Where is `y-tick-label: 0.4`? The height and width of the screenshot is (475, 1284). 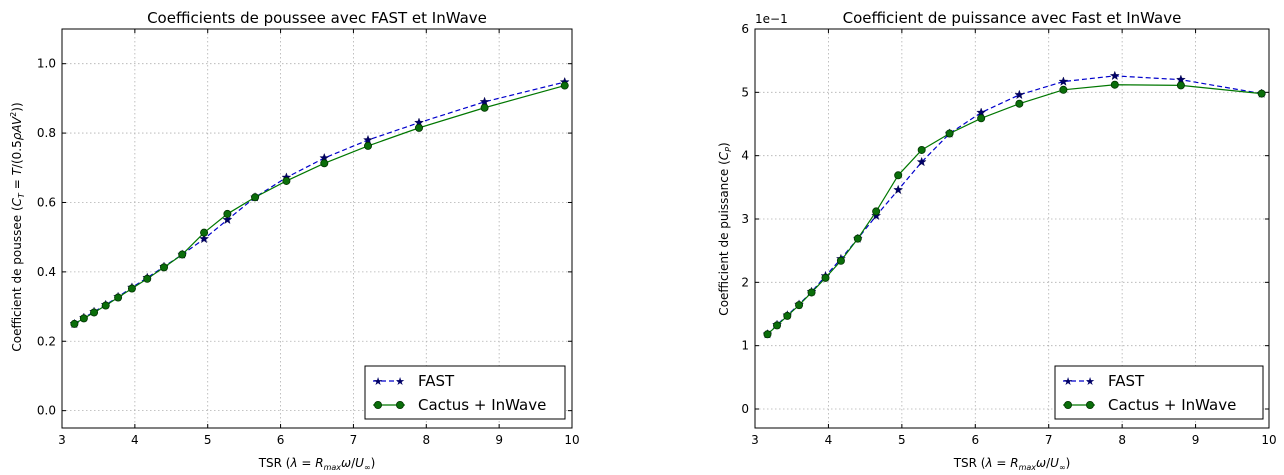 y-tick-label: 0.4 is located at coordinates (46, 272).